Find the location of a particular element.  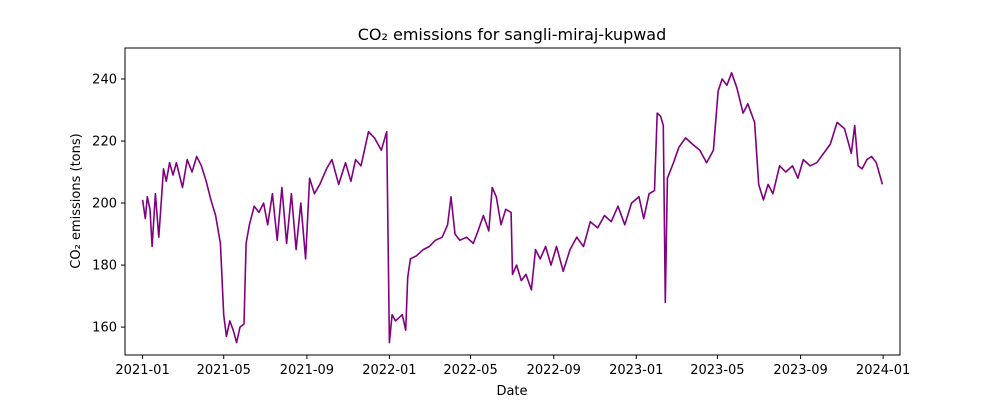

y-tick-label: 160 is located at coordinates (104, 328).